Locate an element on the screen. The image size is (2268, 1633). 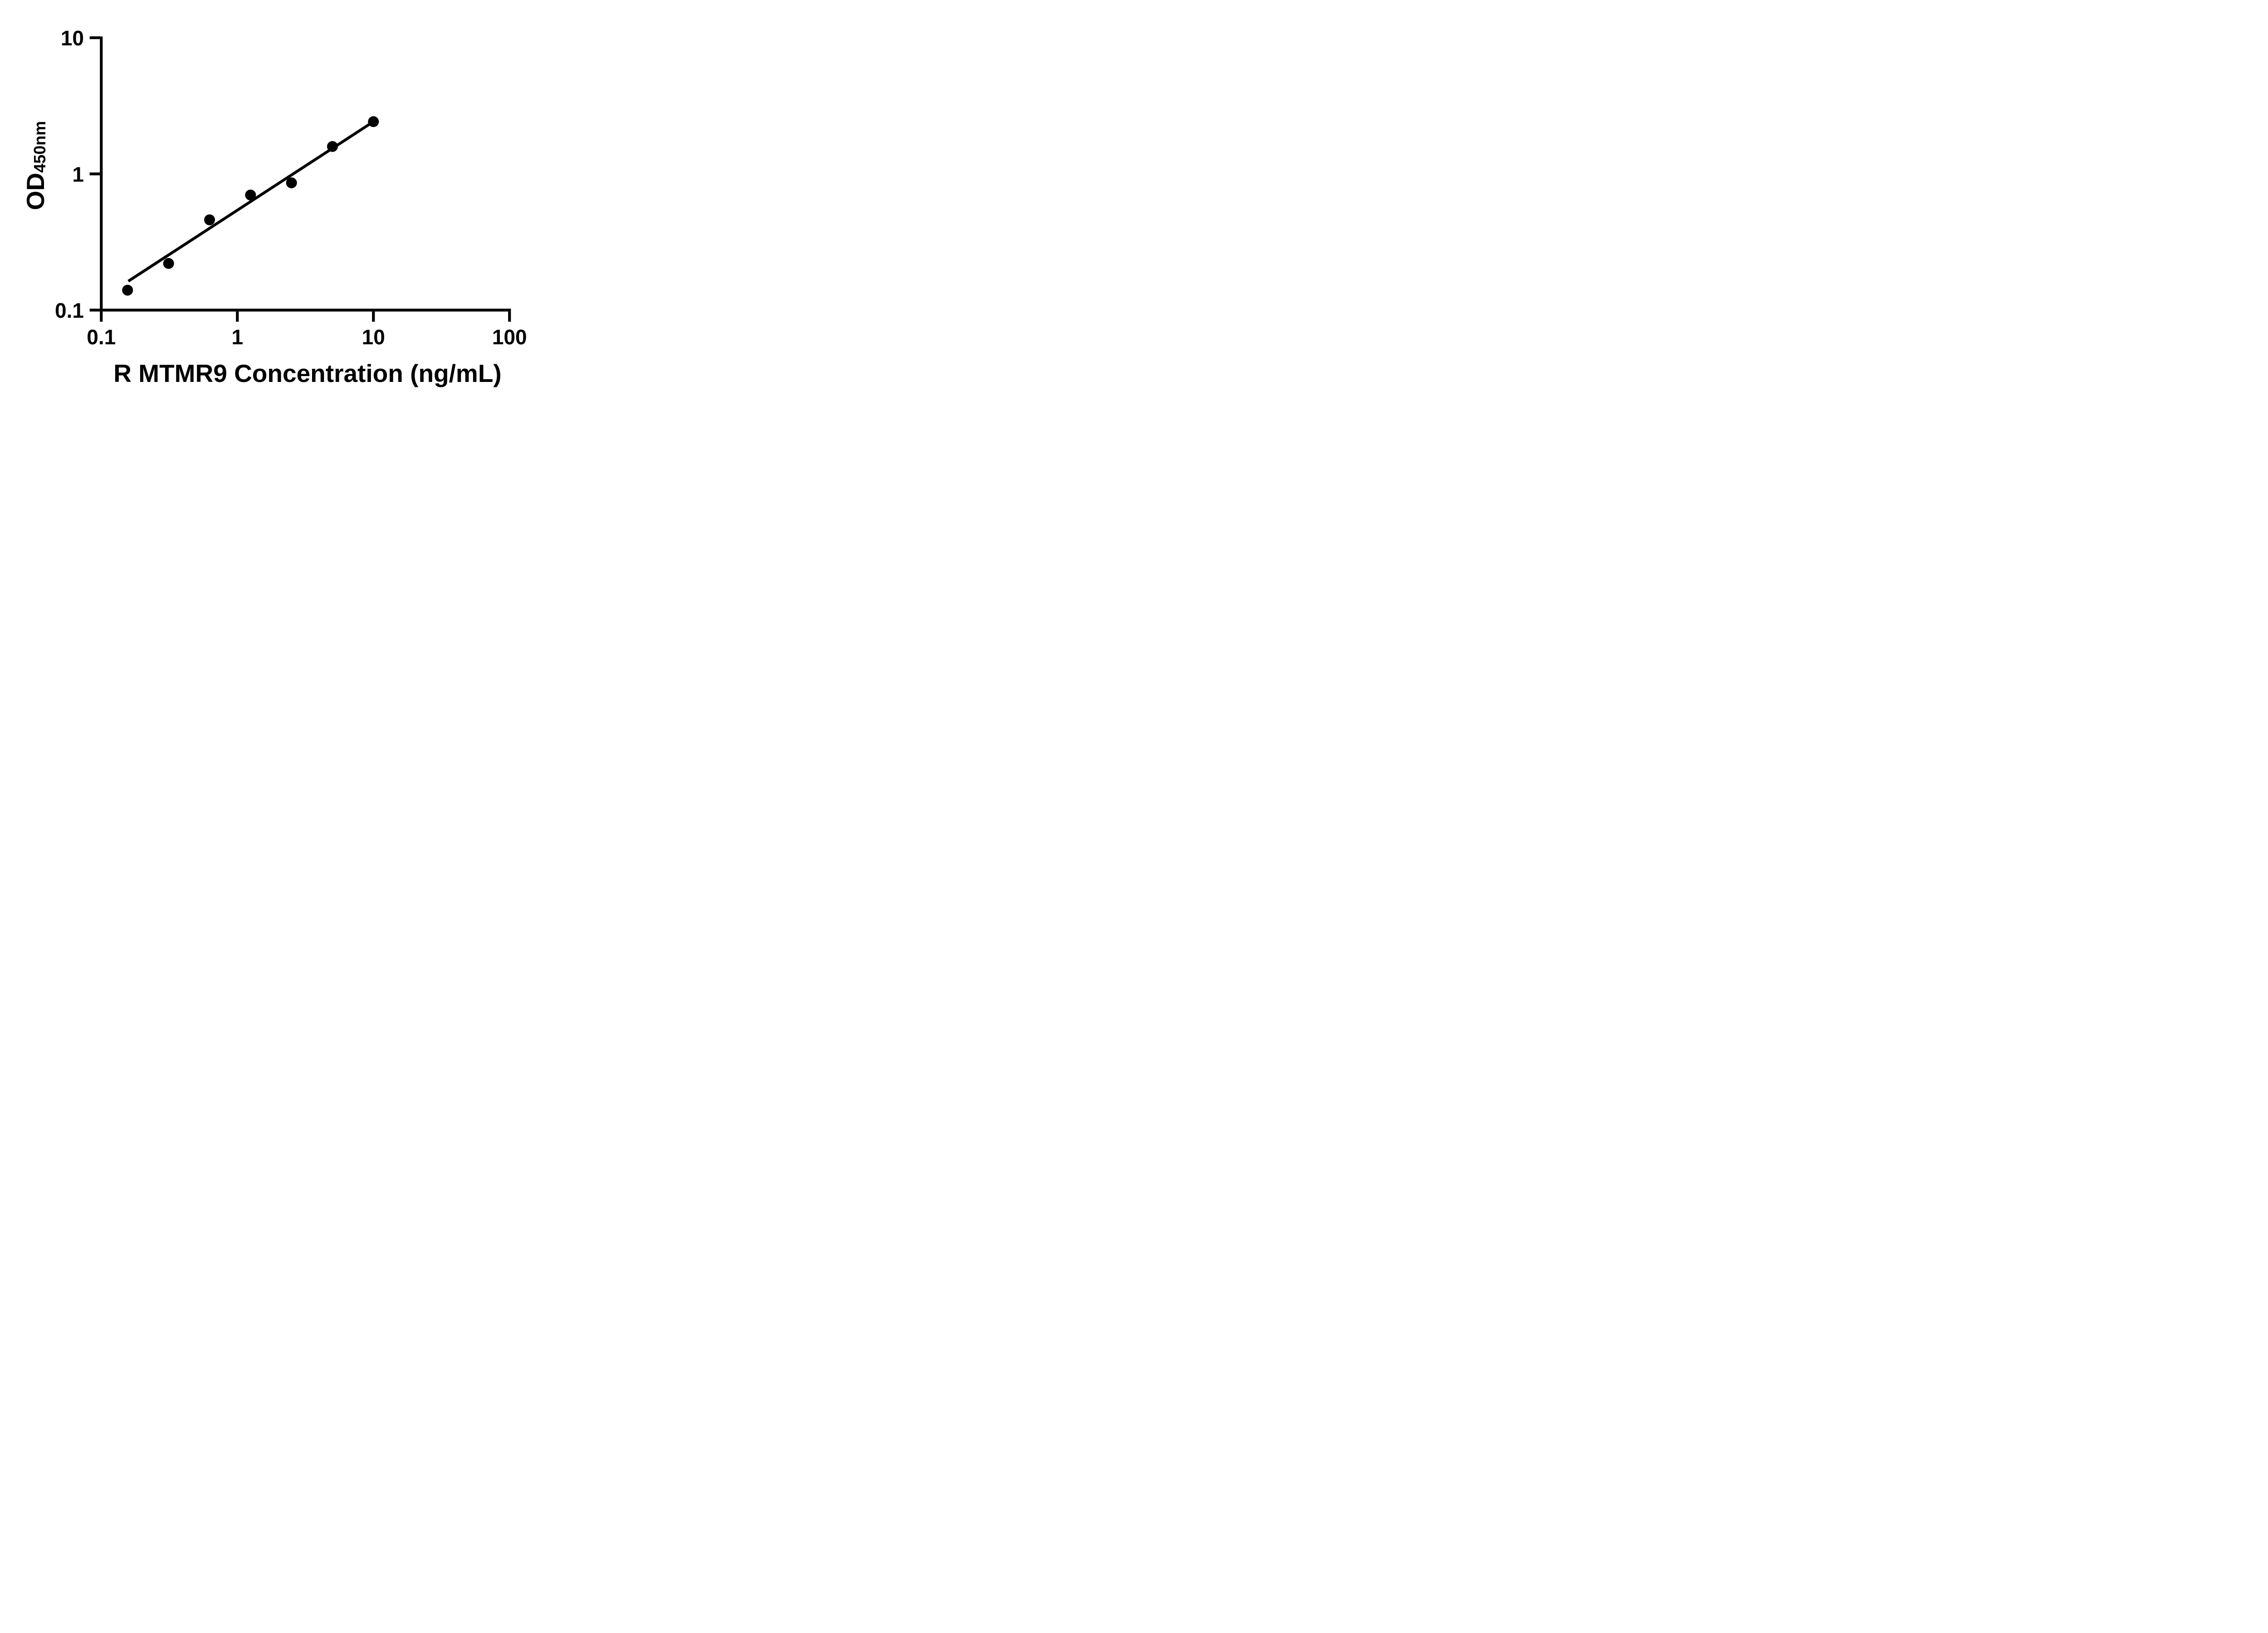
y-axis-title-main: OD is located at coordinates (35, 191).